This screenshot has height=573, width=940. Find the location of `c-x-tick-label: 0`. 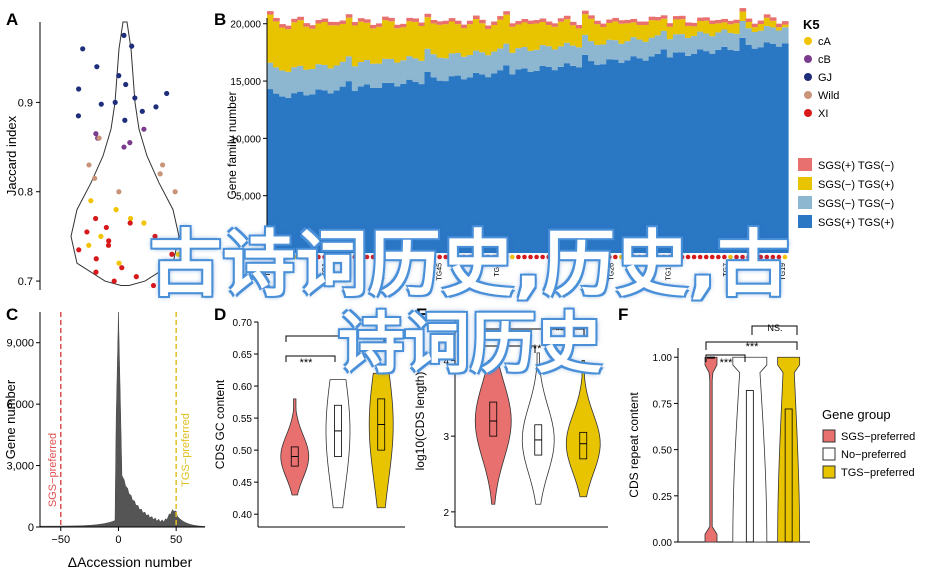

c-x-tick-label: 0 is located at coordinates (118, 540).